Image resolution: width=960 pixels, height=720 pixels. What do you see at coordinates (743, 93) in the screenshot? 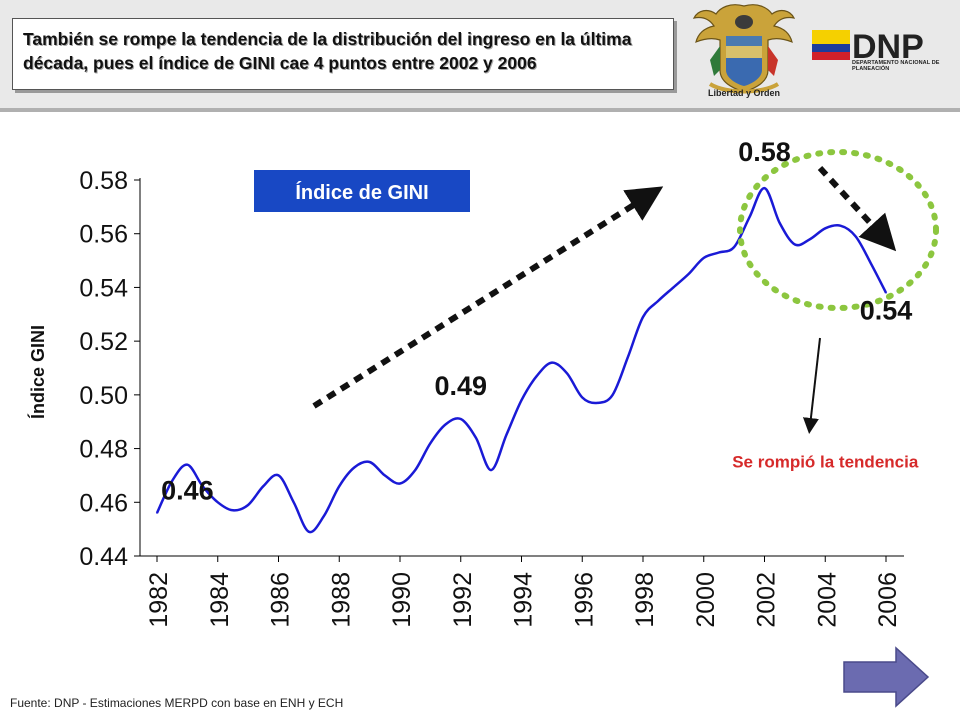
I see `seal-caption: Libertad y Orden` at bounding box center [743, 93].